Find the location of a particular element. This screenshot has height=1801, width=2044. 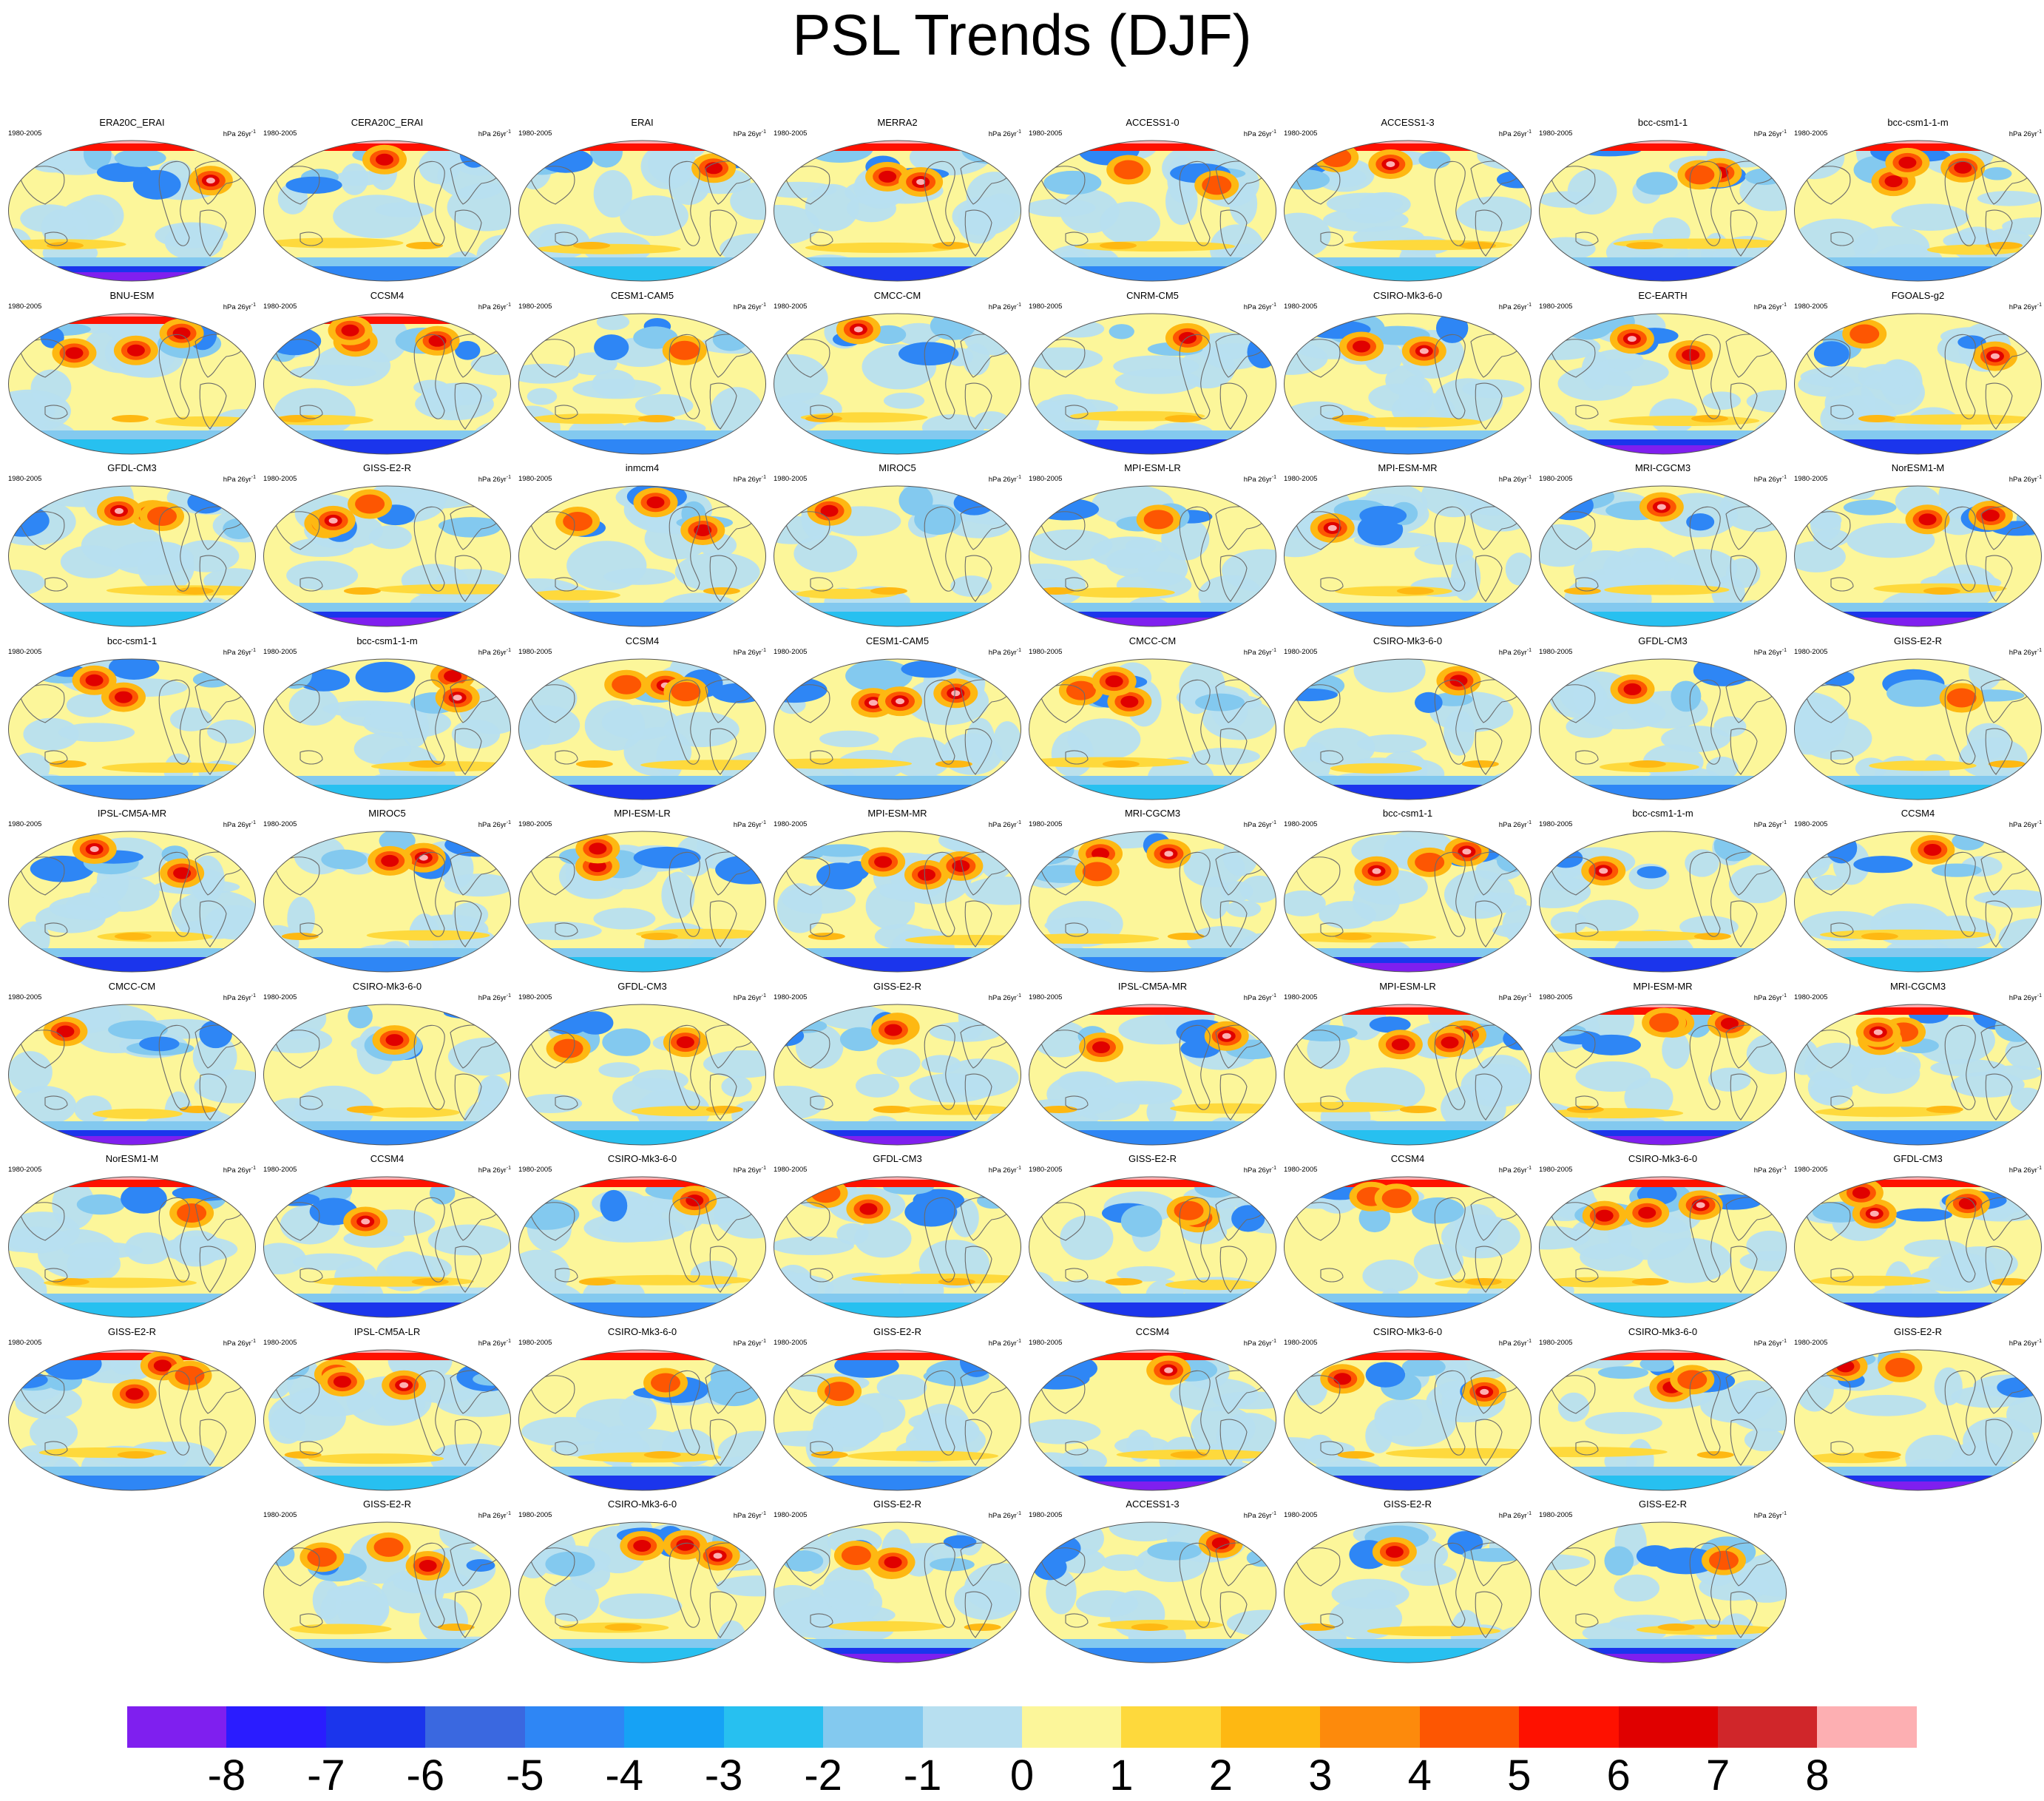

map-panel: IPSL-CM5A-MR 1980-2005 hPa 26yr-1 is located at coordinates (1152, 1064).